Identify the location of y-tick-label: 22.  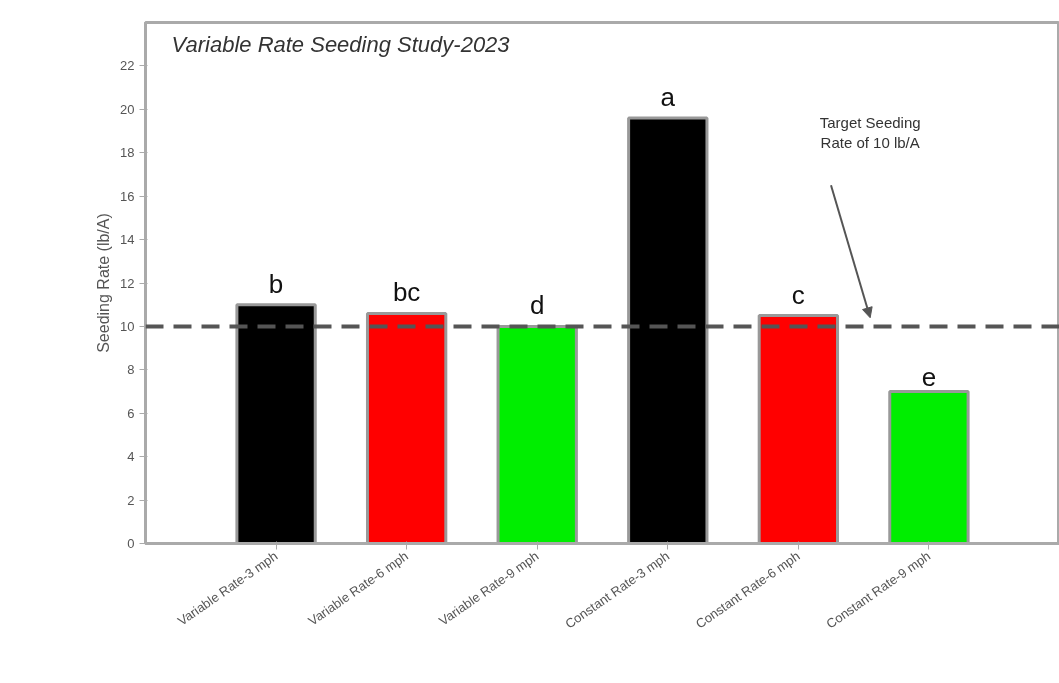
(127, 66).